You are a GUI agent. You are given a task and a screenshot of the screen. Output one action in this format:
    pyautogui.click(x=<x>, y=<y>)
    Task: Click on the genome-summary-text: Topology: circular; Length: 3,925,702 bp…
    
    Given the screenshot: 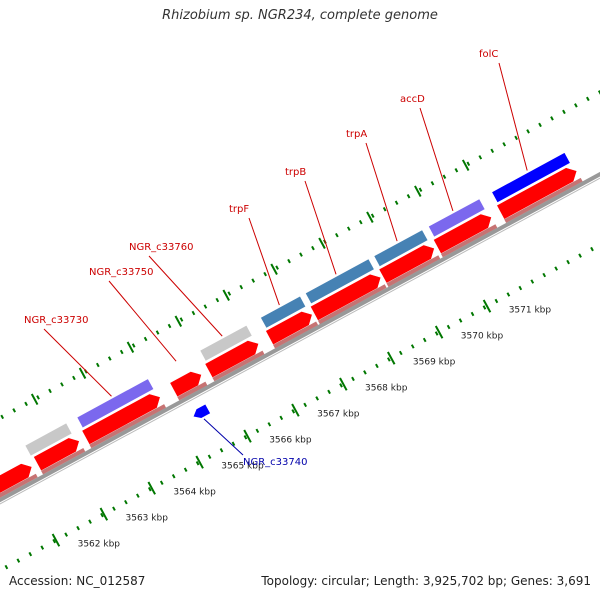 What is the action you would take?
    pyautogui.click(x=426, y=581)
    